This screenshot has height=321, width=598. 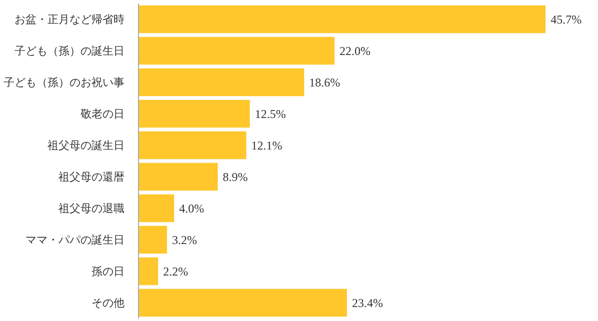 I want to click on y-tick-label: 敬老の日, so click(x=102, y=113).